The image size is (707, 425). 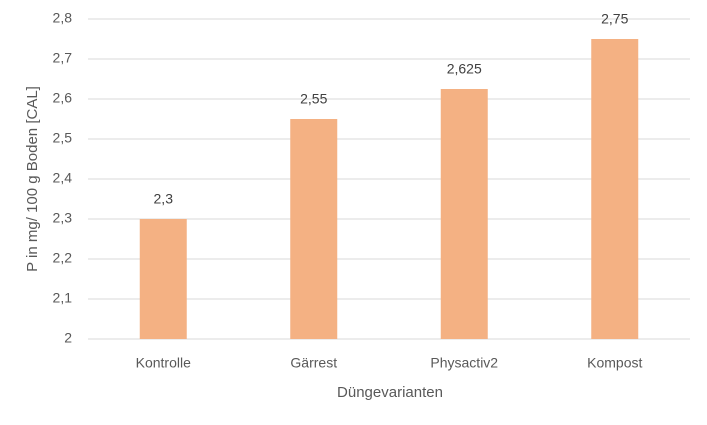 I want to click on x-axis-label: Düngevarianten, so click(x=390, y=392).